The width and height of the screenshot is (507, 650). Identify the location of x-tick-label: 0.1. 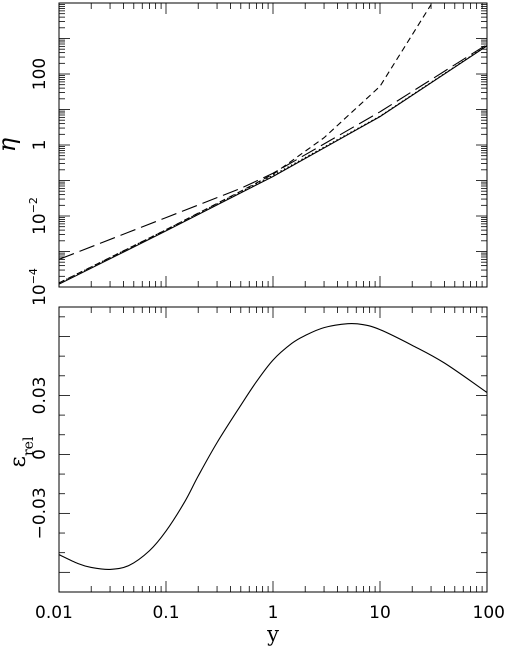
(165, 613).